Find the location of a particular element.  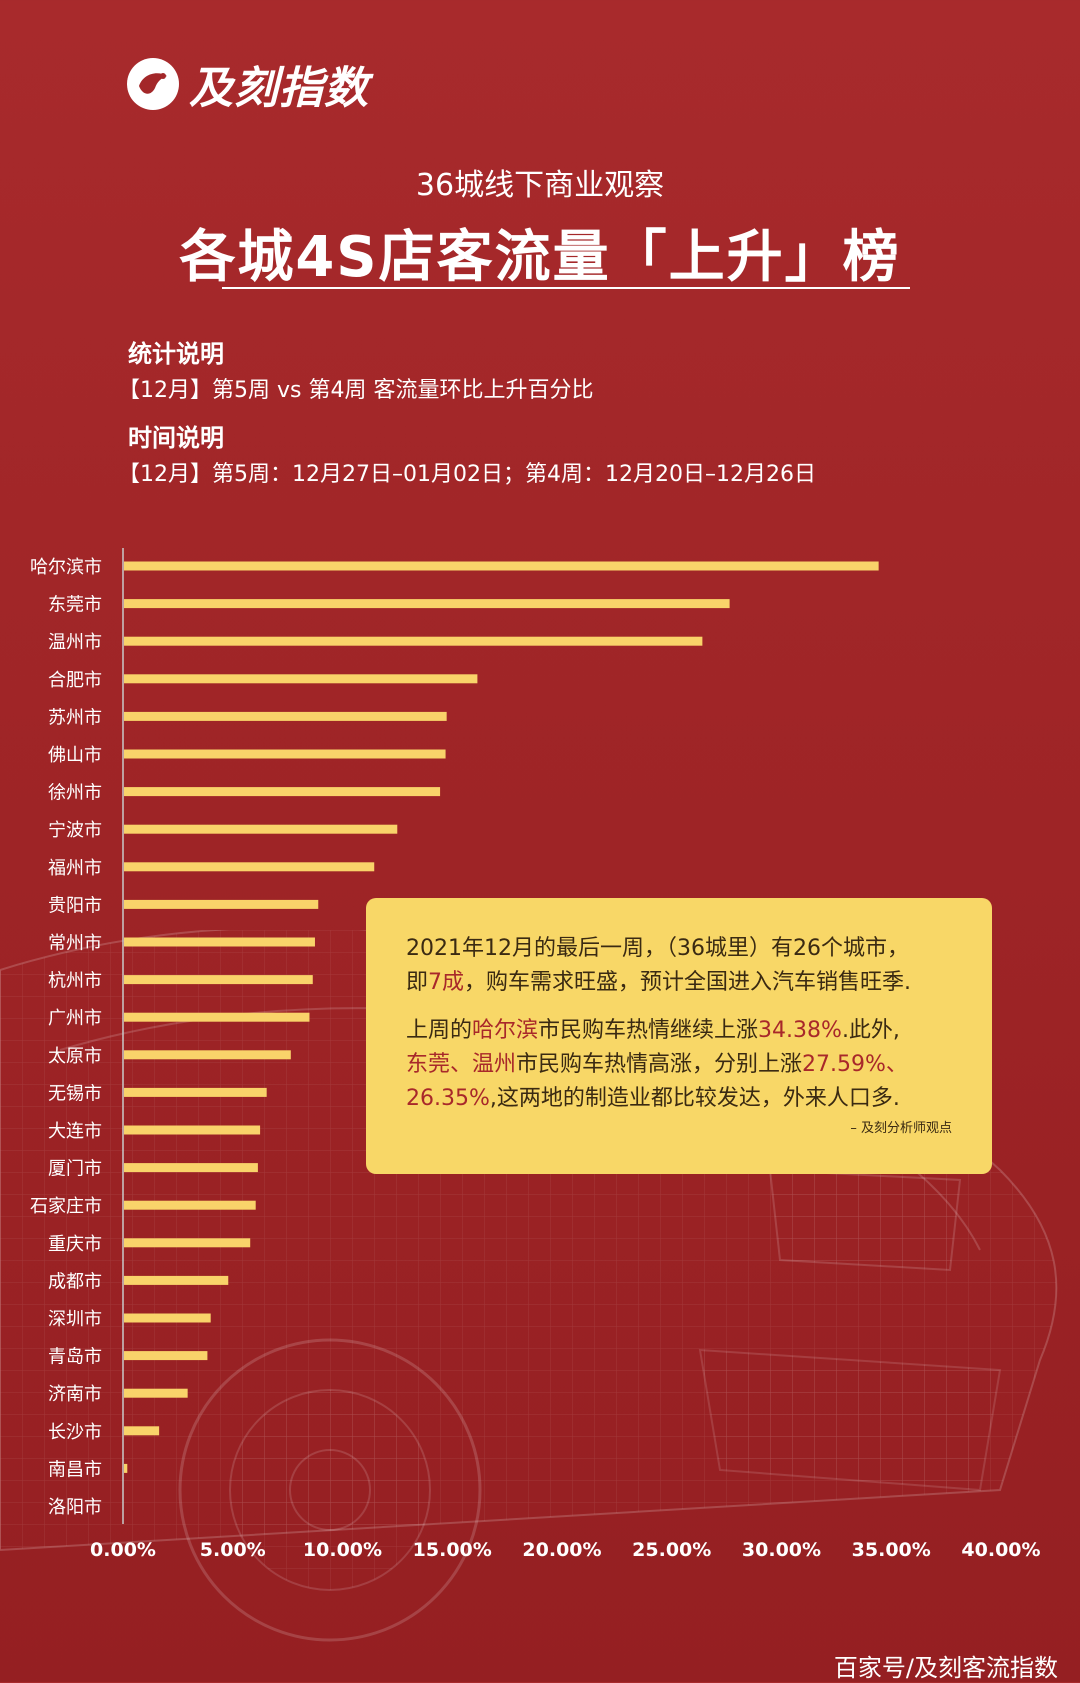

category-label: 大连市 is located at coordinates (75, 1131).